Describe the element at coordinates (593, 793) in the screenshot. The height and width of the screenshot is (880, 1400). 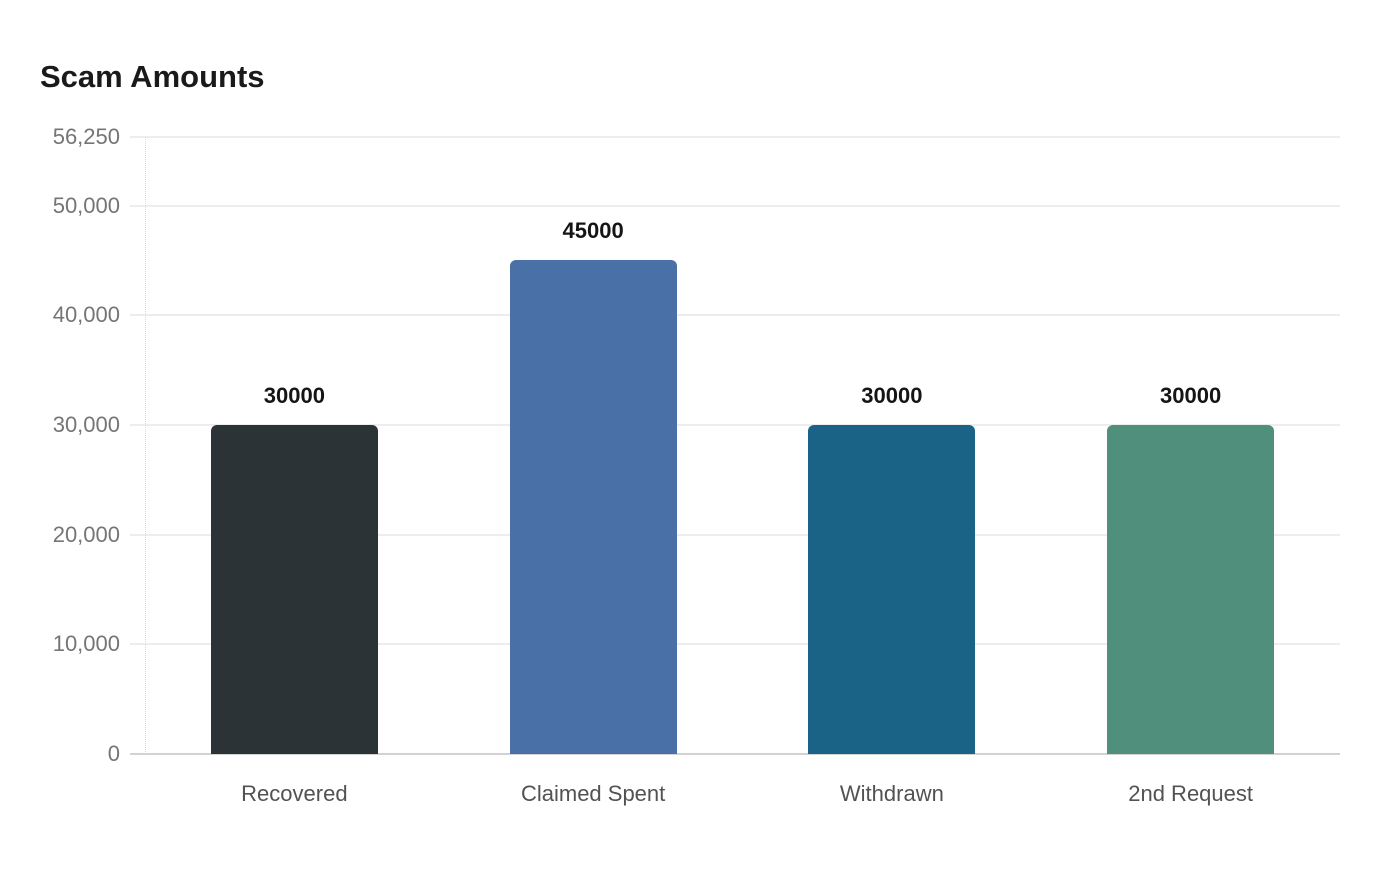
I see `x-category-label: Claimed Spent` at that location.